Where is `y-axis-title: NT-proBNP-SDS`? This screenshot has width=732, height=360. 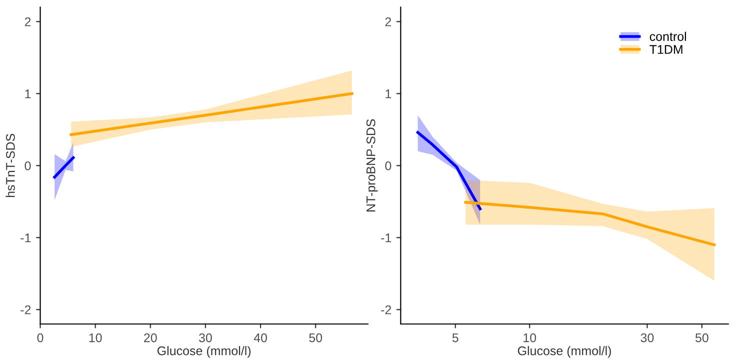 y-axis-title: NT-proBNP-SDS is located at coordinates (372, 165).